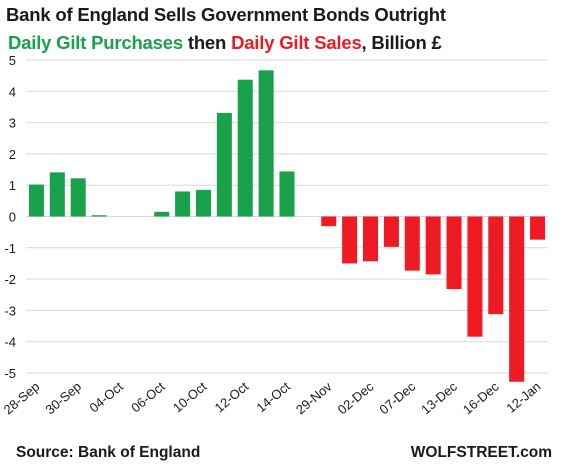 The image size is (564, 469). What do you see at coordinates (481, 397) in the screenshot?
I see `x-tick-label: 16-Dec` at bounding box center [481, 397].